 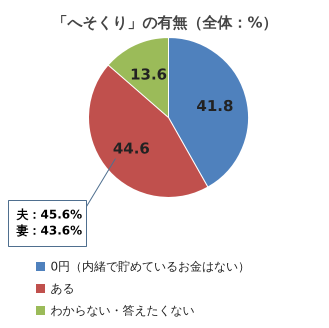 What do you see at coordinates (131, 148) in the screenshot?
I see `data-label: 44.6` at bounding box center [131, 148].